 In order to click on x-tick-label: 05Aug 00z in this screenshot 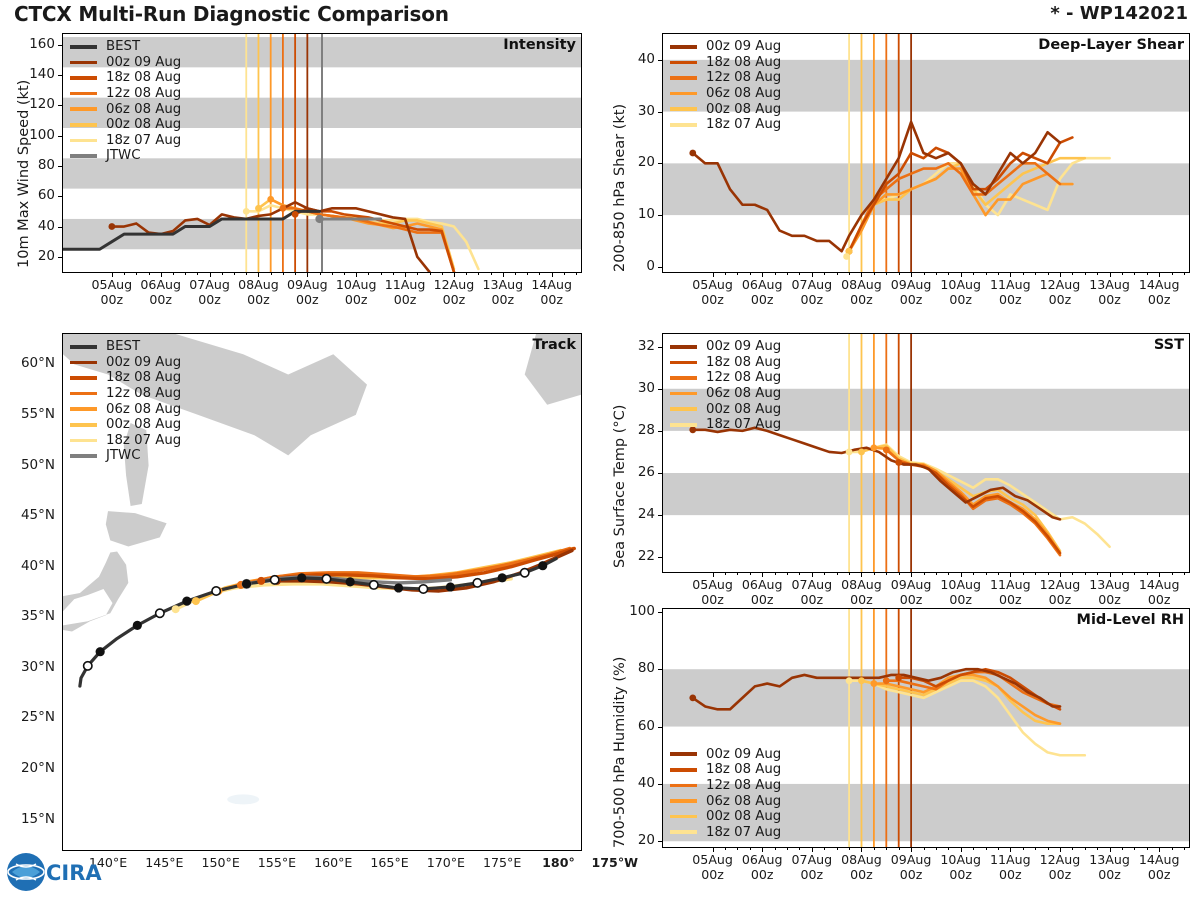, I will do `click(112, 292)`.